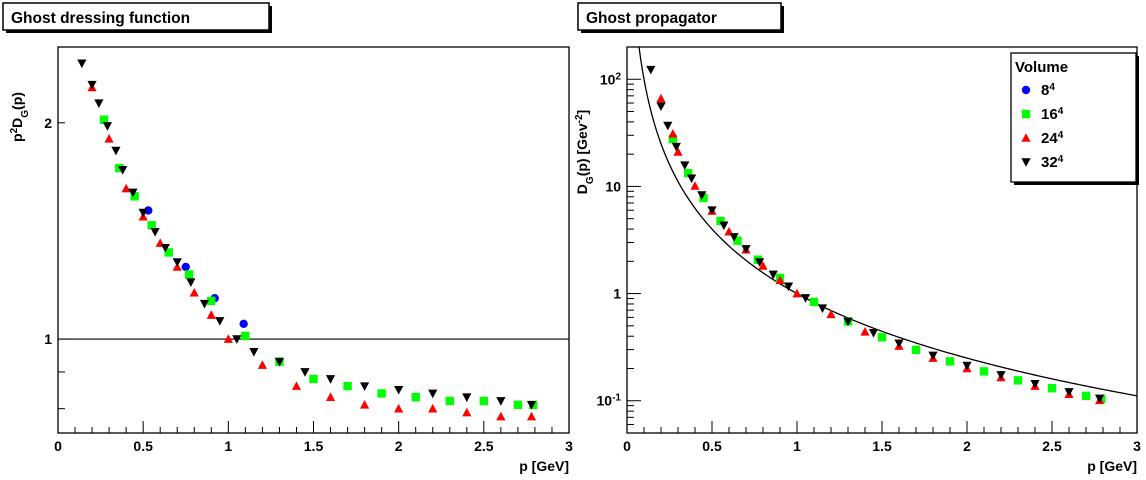 The image size is (1146, 480). Describe the element at coordinates (1052, 163) in the screenshot. I see `legend-entry: 324` at that location.